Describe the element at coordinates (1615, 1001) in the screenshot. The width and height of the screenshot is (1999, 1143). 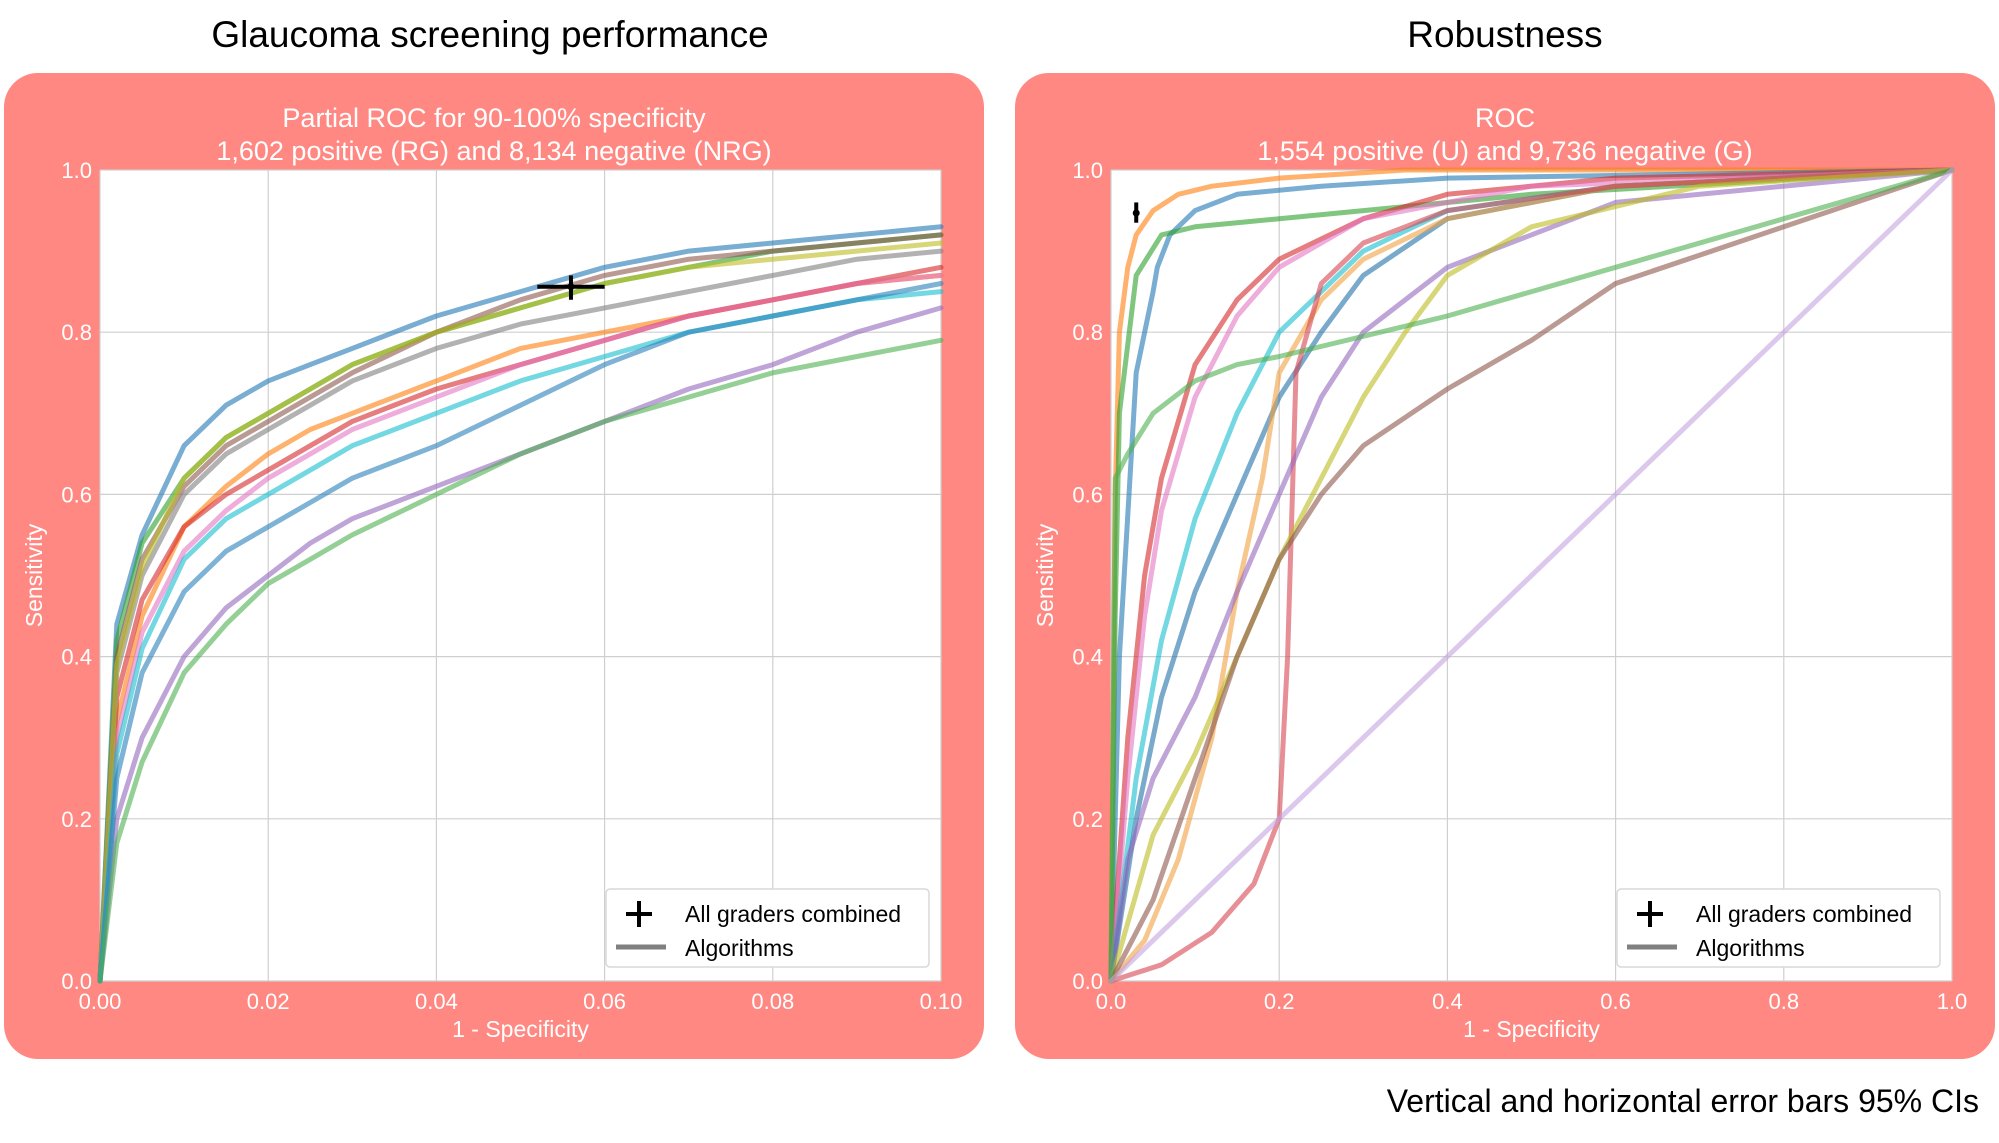
I see `x-tick-label: 0.6` at that location.